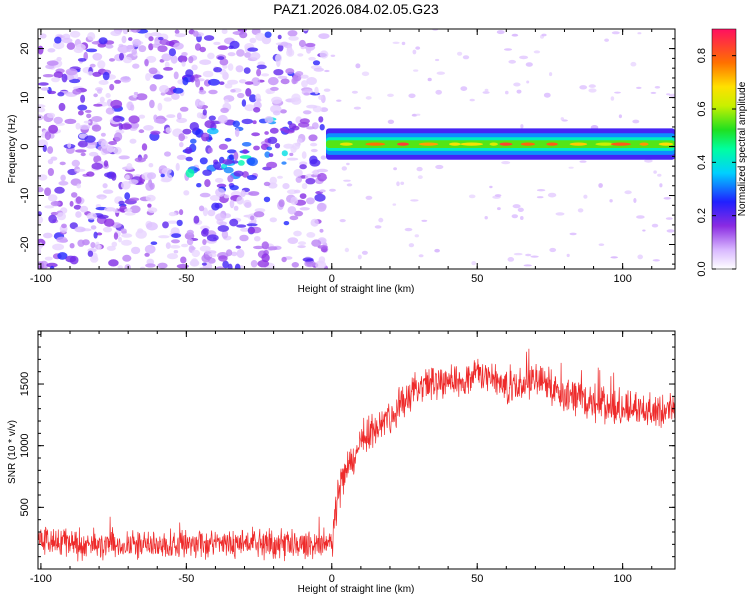  What do you see at coordinates (702, 55) in the screenshot?
I see `colorbar-tick-label: 0.8` at bounding box center [702, 55].